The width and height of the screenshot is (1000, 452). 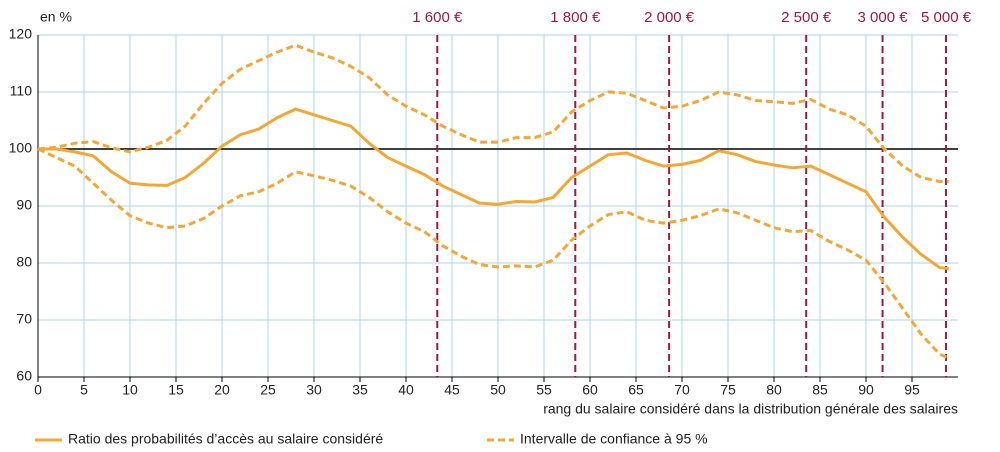 What do you see at coordinates (806, 17) in the screenshot?
I see `threshold-label: 2 500 €` at bounding box center [806, 17].